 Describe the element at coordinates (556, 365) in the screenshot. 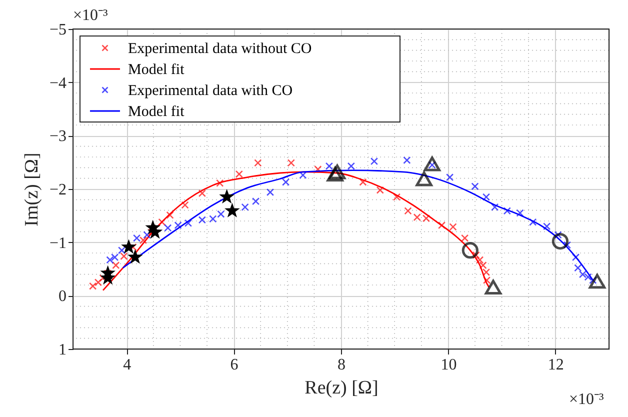

I see `x-tick-label: 12` at that location.